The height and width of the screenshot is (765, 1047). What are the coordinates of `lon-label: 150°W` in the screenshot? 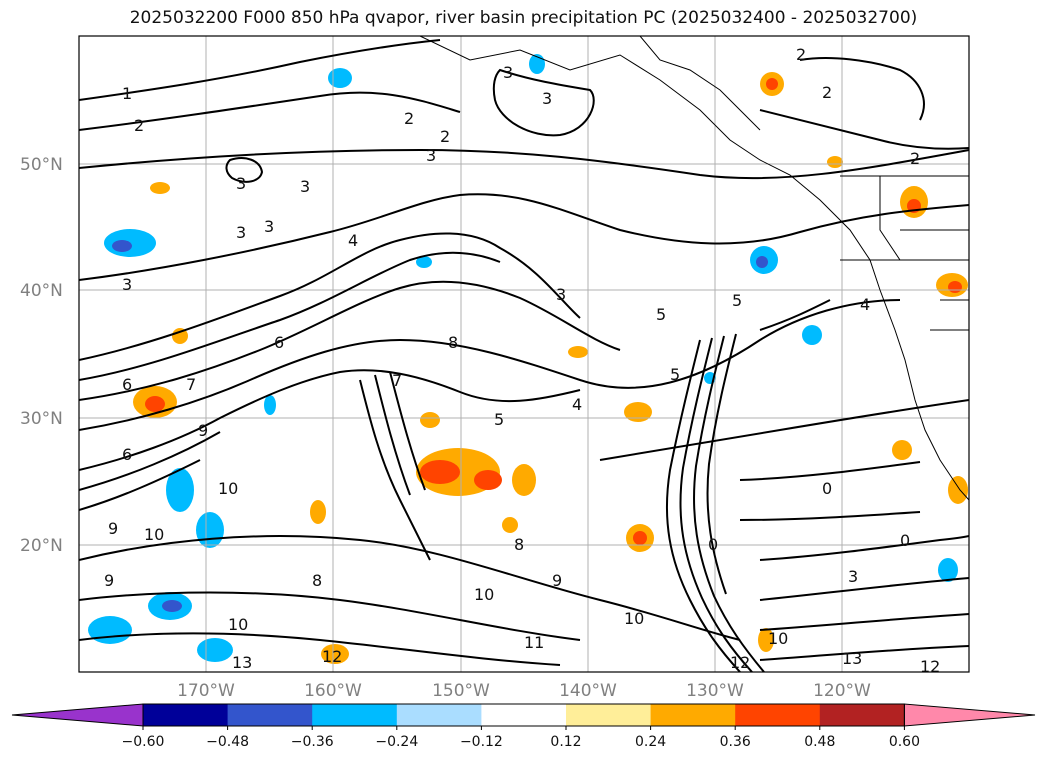 It's located at (461, 691).